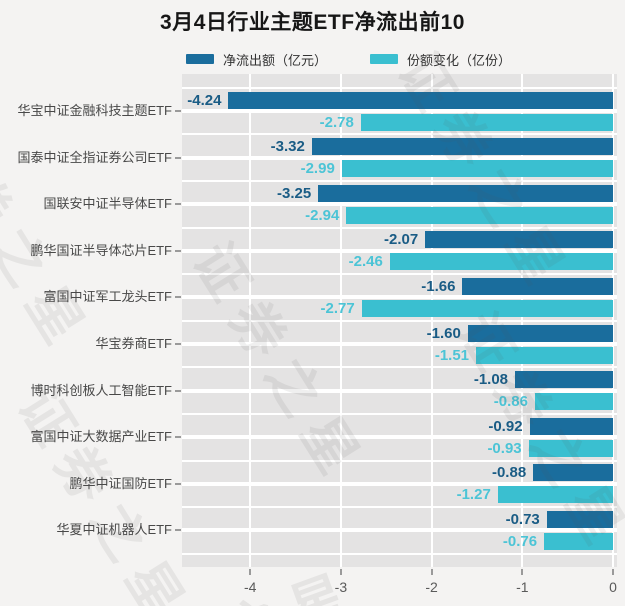 The height and width of the screenshot is (606, 625). What do you see at coordinates (204, 100) in the screenshot?
I see `value-label-netflow: -4.24` at bounding box center [204, 100].